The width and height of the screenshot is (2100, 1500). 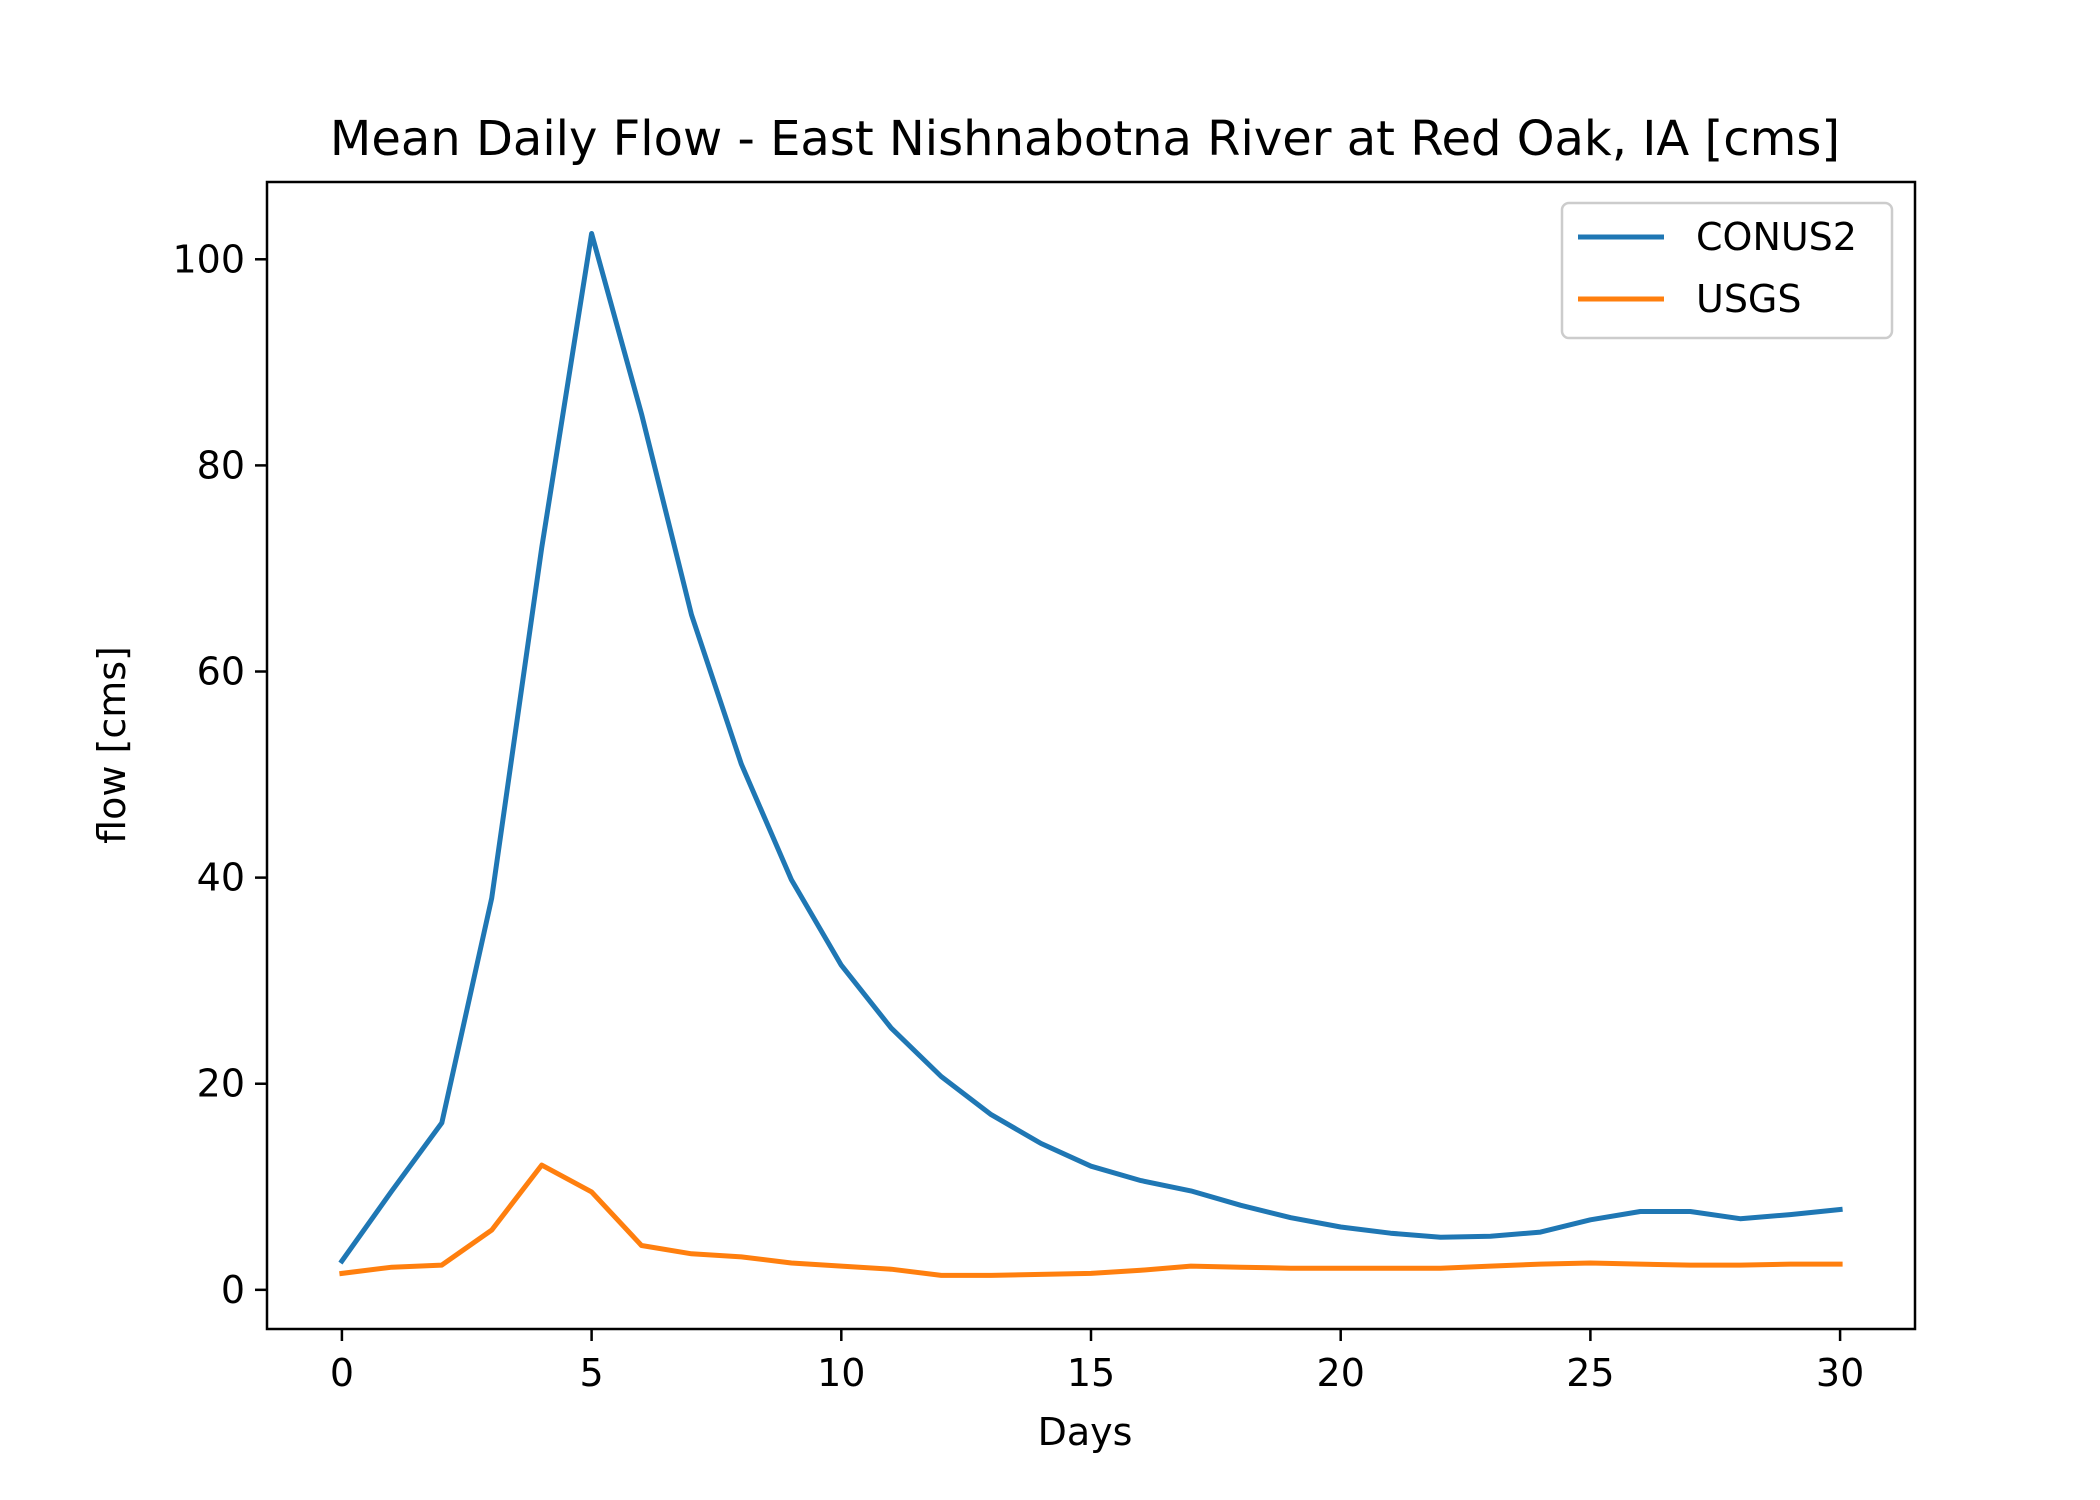 I want to click on y-tick-label: 100, so click(x=208, y=259).